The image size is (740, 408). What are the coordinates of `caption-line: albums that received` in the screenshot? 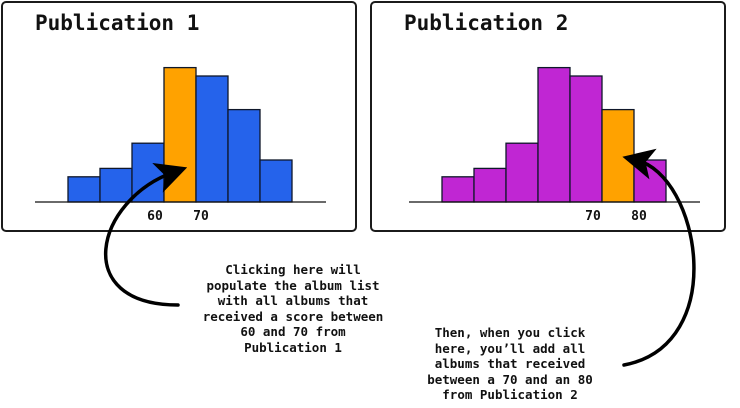 It's located at (510, 363).